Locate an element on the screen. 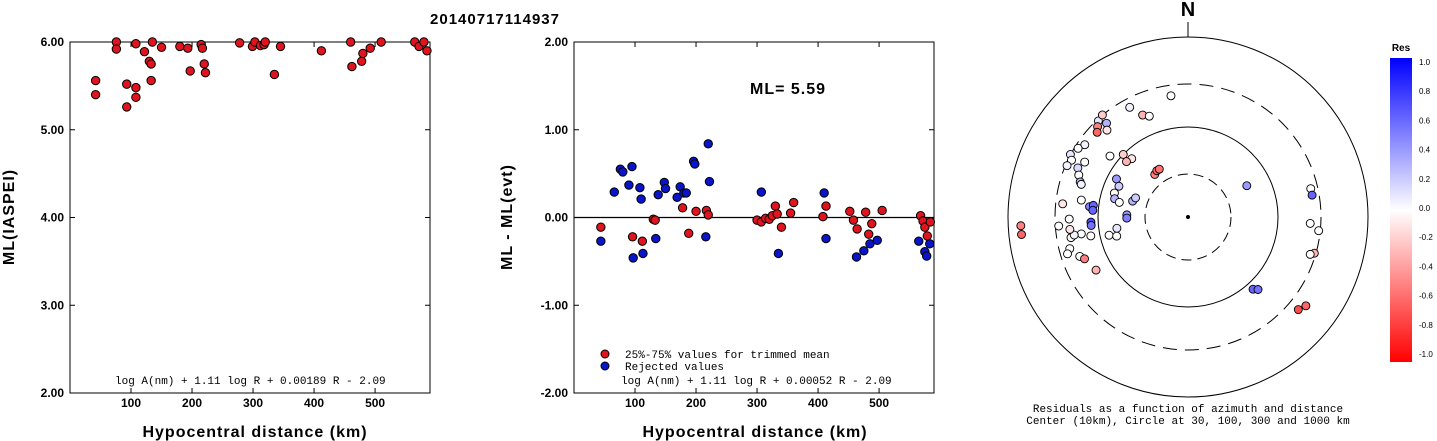  y-tick-label: 2.00 is located at coordinates (557, 42).